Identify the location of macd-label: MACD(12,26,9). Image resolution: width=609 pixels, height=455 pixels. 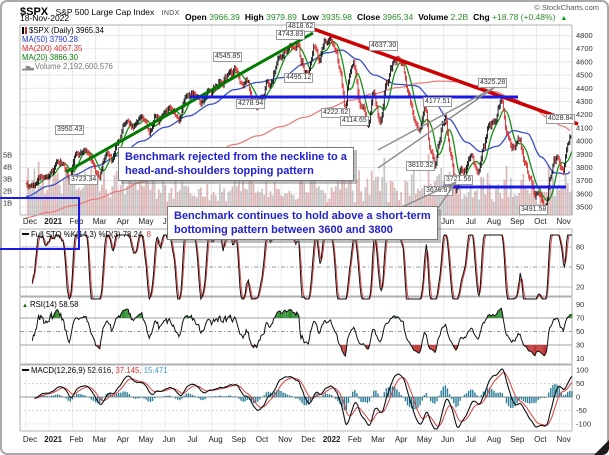
(58, 370).